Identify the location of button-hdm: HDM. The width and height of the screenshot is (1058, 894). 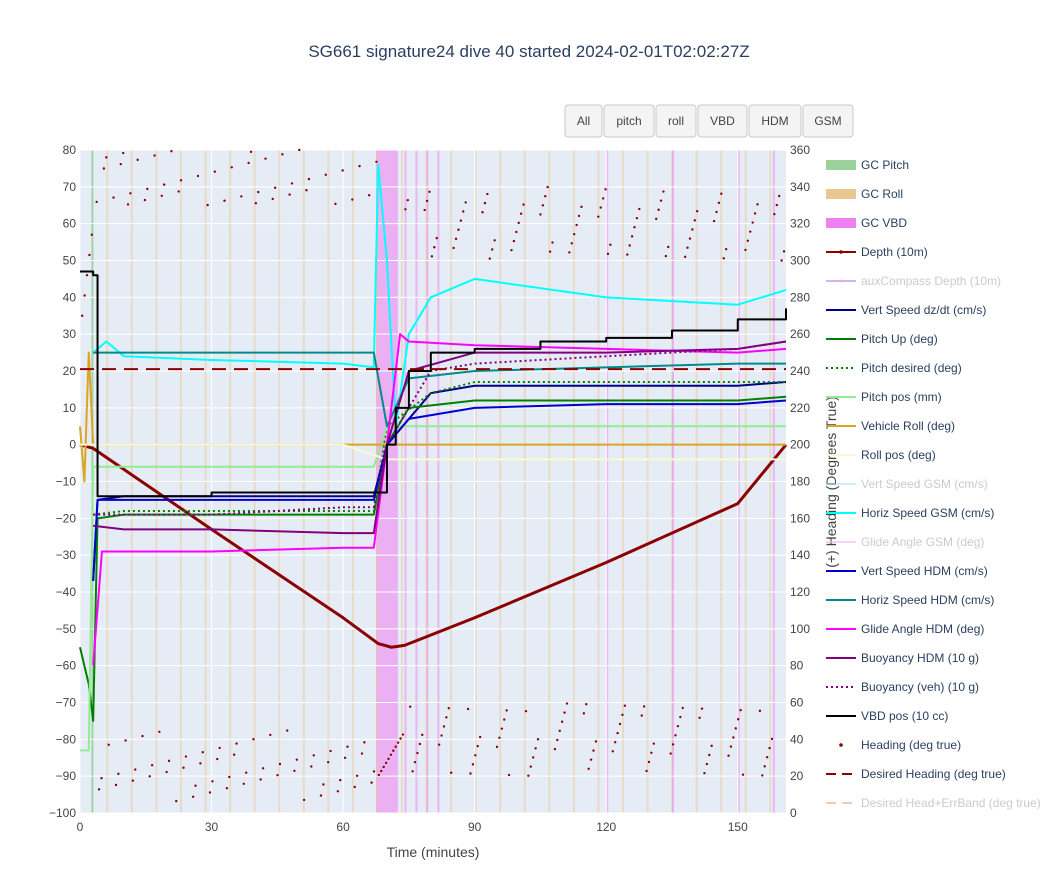
(775, 121).